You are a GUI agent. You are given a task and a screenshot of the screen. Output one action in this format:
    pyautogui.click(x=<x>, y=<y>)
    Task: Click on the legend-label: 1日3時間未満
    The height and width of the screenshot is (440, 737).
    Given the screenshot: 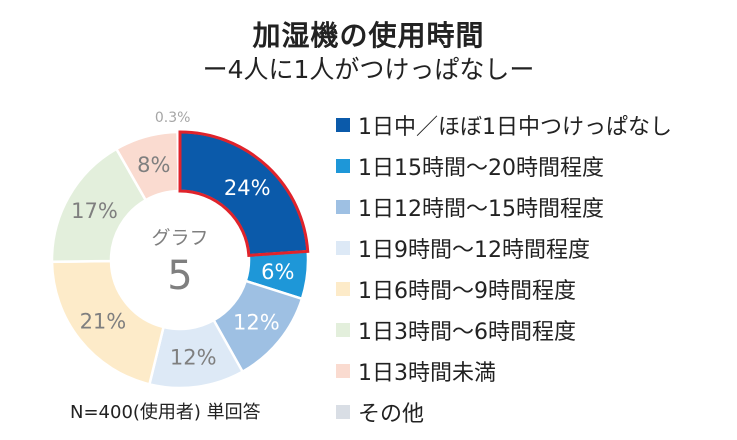 What is the action you would take?
    pyautogui.click(x=427, y=373)
    